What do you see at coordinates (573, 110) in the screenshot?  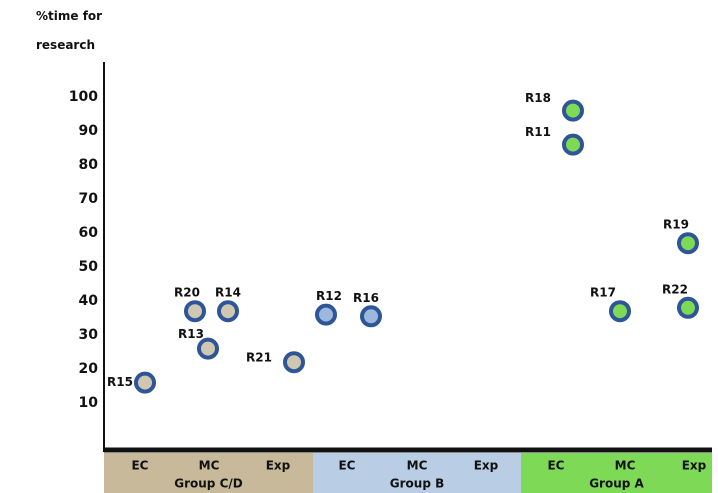 I see `data-point-r18` at bounding box center [573, 110].